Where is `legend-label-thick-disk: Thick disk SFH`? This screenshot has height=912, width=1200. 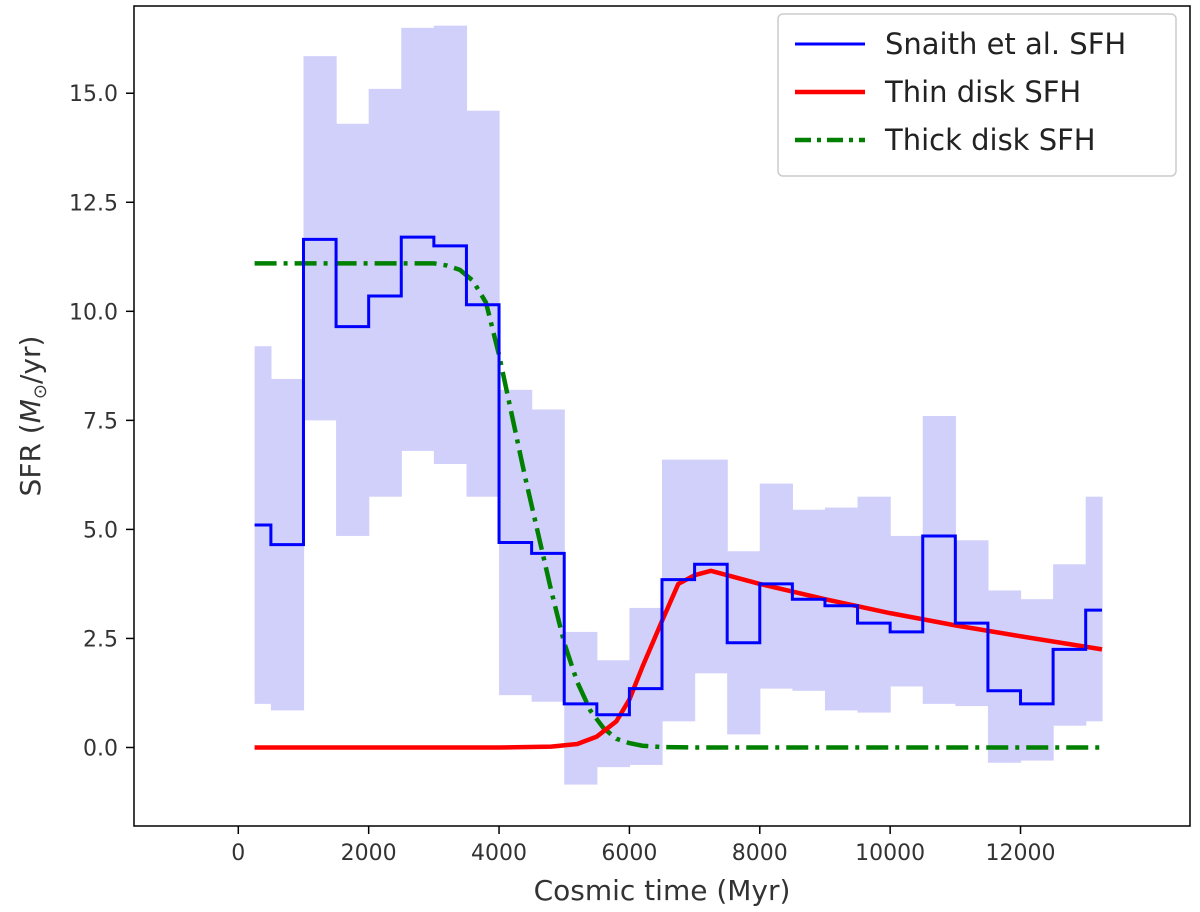 legend-label-thick-disk: Thick disk SFH is located at coordinates (990, 140).